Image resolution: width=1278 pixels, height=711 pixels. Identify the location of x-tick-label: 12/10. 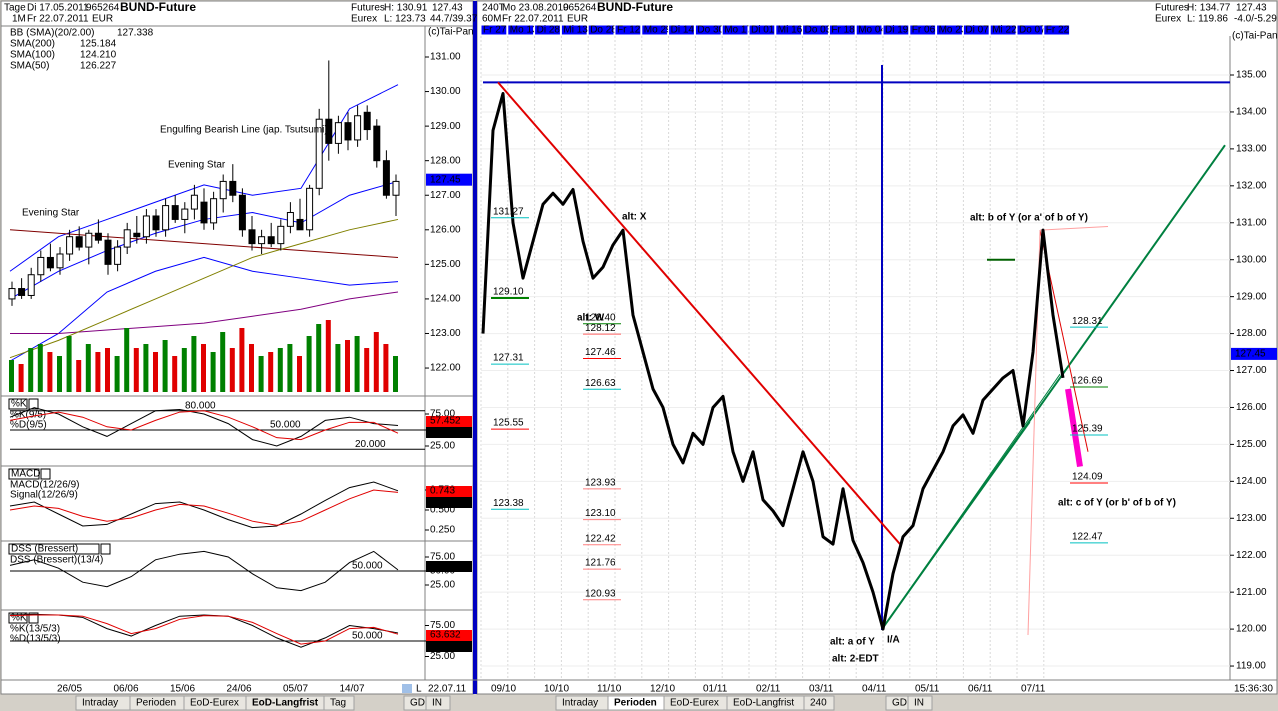
(662, 689).